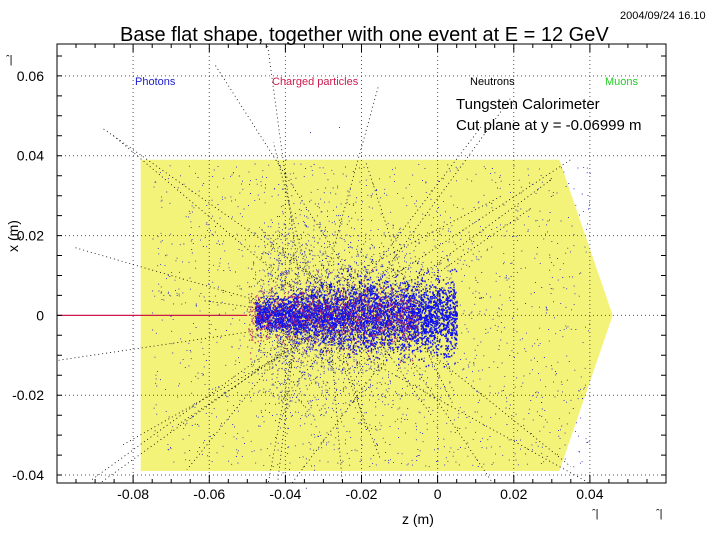 Image resolution: width=720 pixels, height=540 pixels. What do you see at coordinates (663, 16) in the screenshot?
I see `timestamp: 2004/09/24 16.10` at bounding box center [663, 16].